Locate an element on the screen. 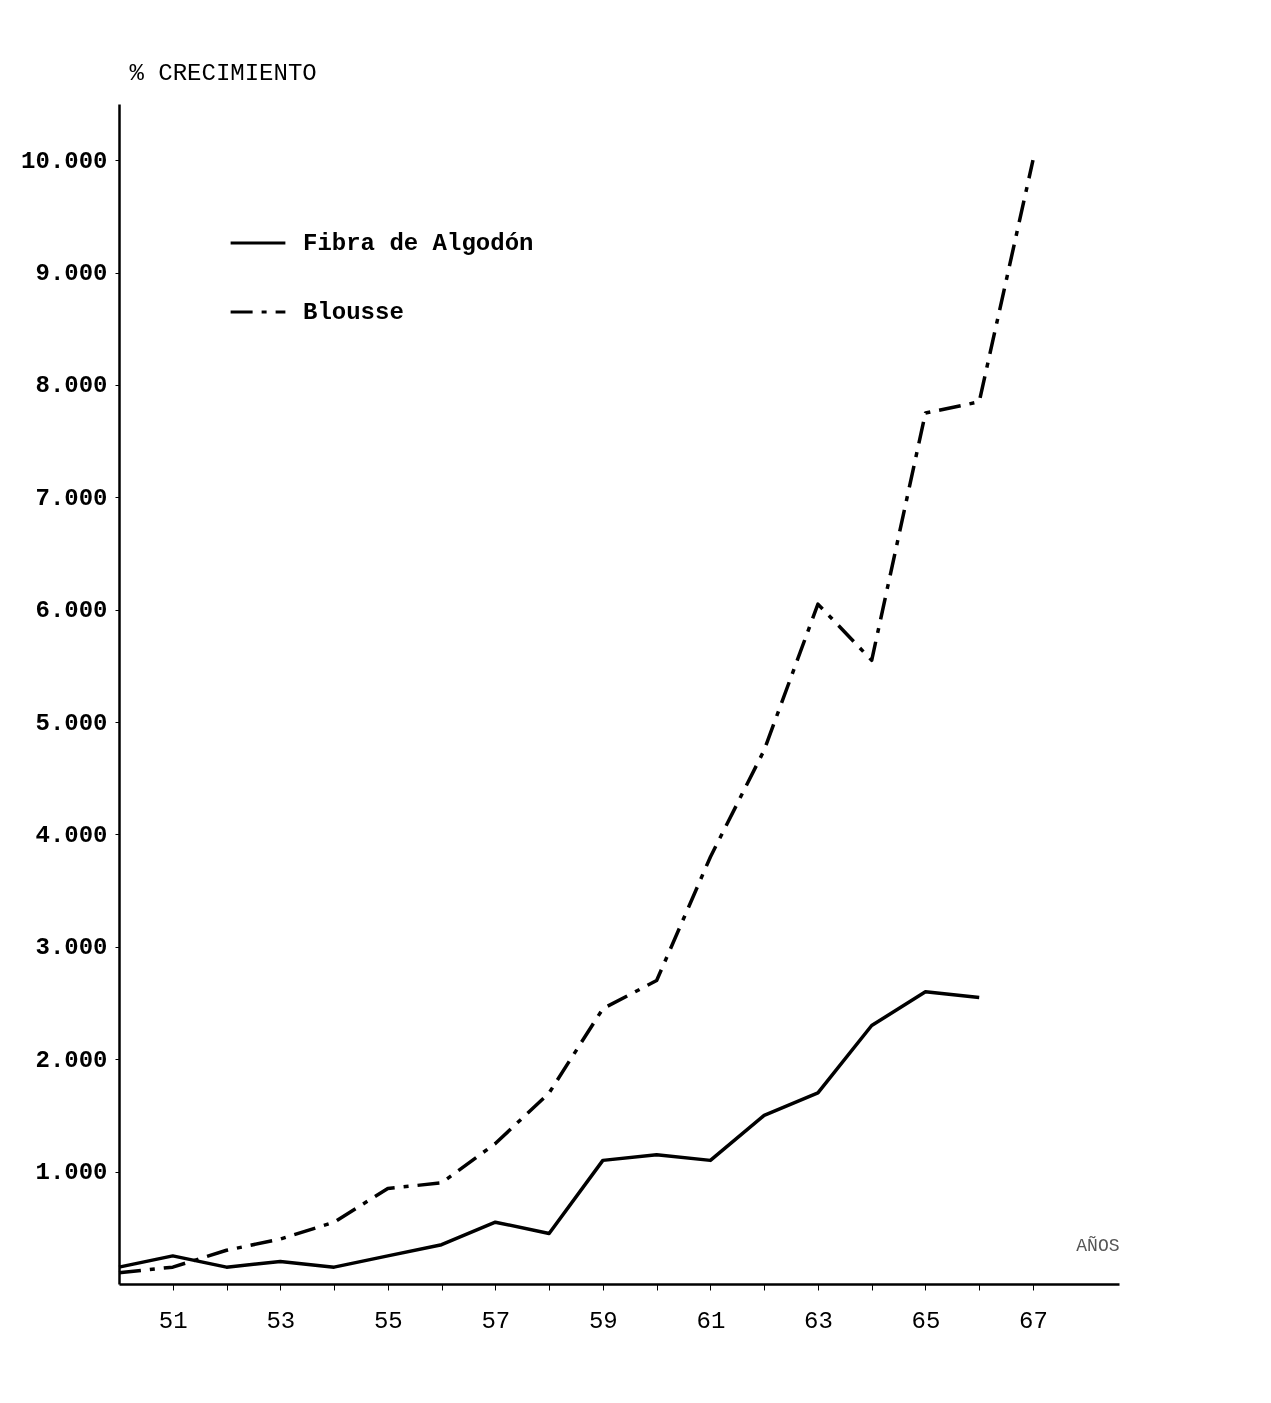 The height and width of the screenshot is (1403, 1271). y-tick-label: 2.000 is located at coordinates (71, 1060).